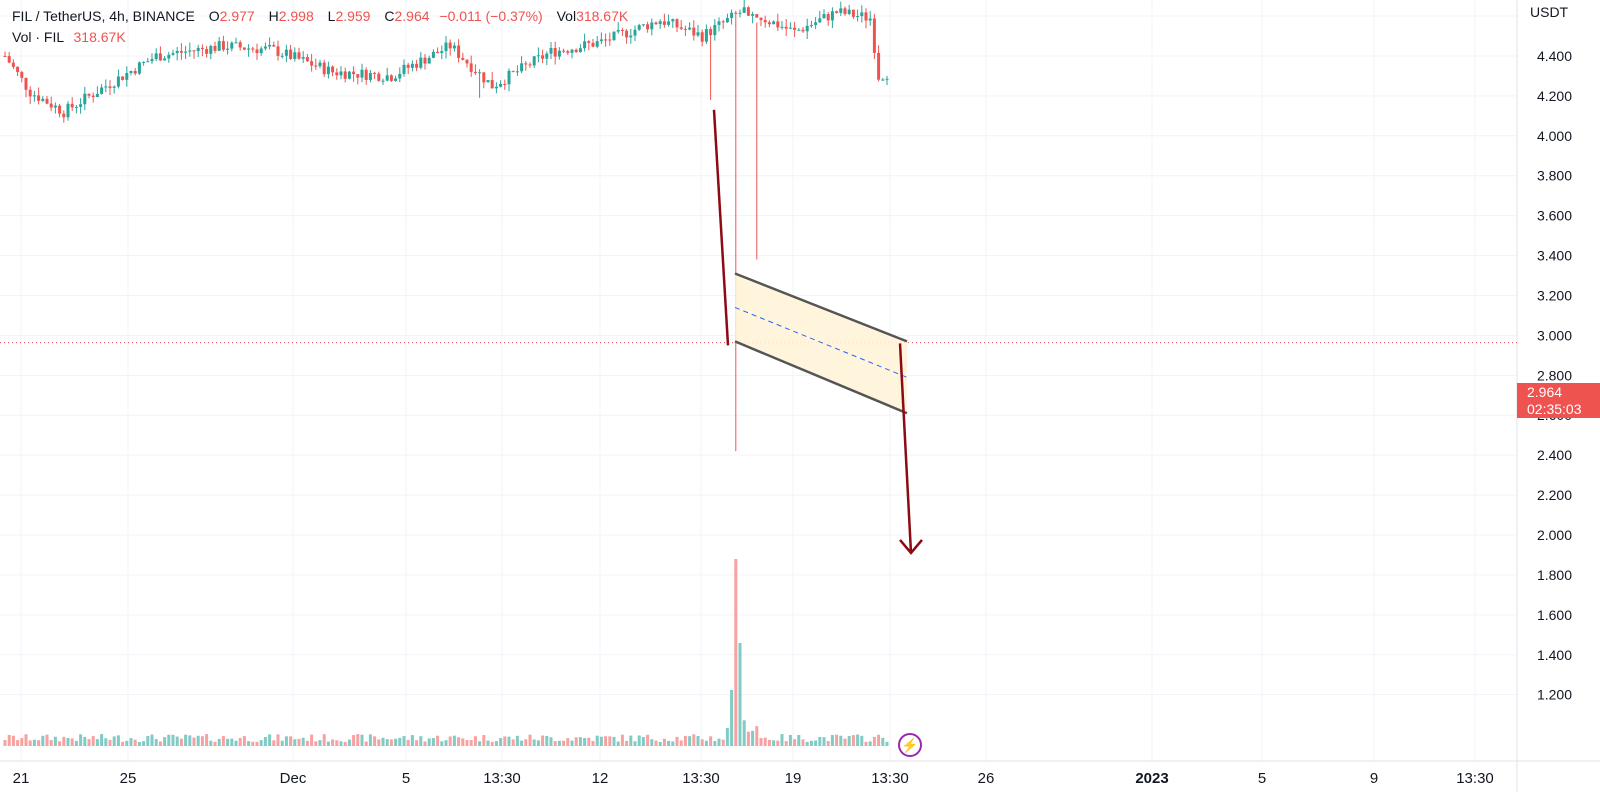  Describe the element at coordinates (1554, 375) in the screenshot. I see `y-tick-label: 2.800` at that location.